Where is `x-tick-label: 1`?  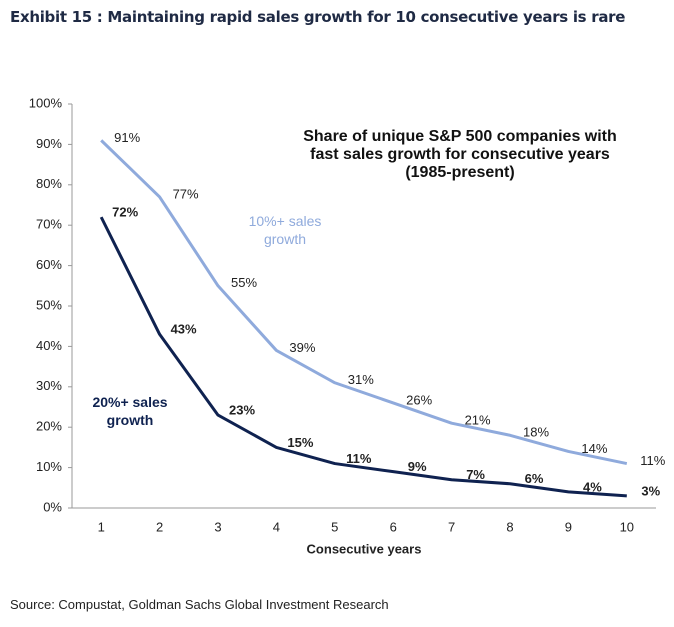 x-tick-label: 1 is located at coordinates (101, 526).